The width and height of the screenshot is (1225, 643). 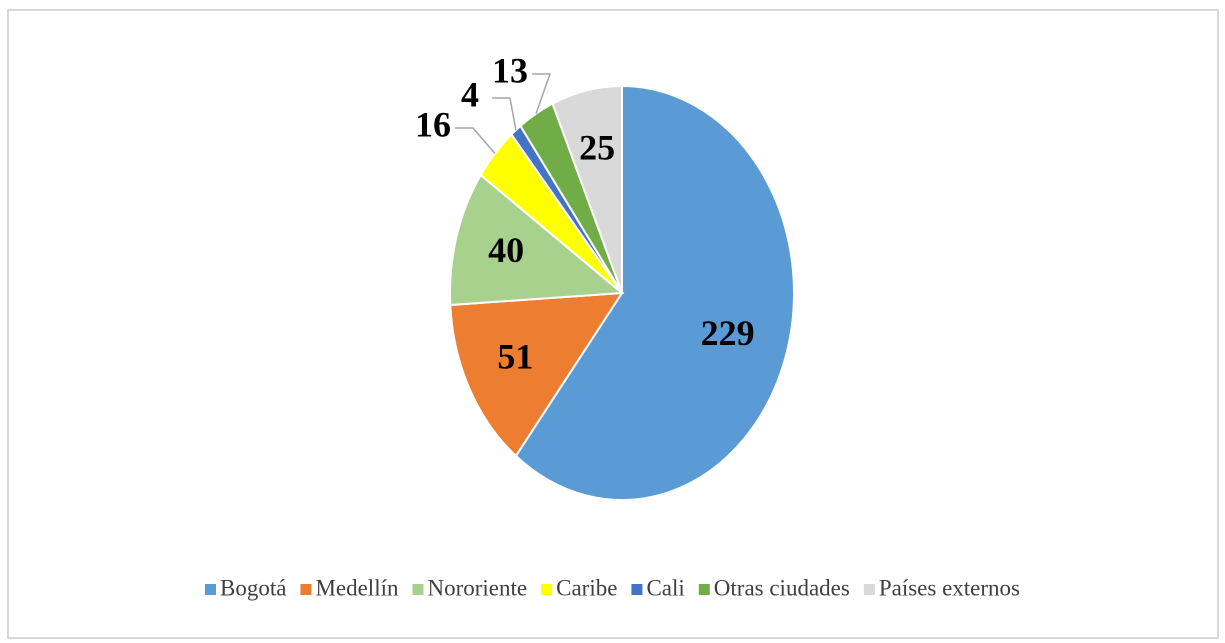 I want to click on data-label: 229, so click(x=728, y=333).